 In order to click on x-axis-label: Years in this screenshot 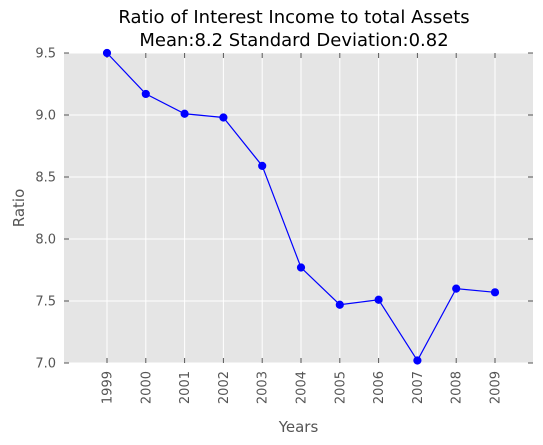, I will do `click(298, 427)`.